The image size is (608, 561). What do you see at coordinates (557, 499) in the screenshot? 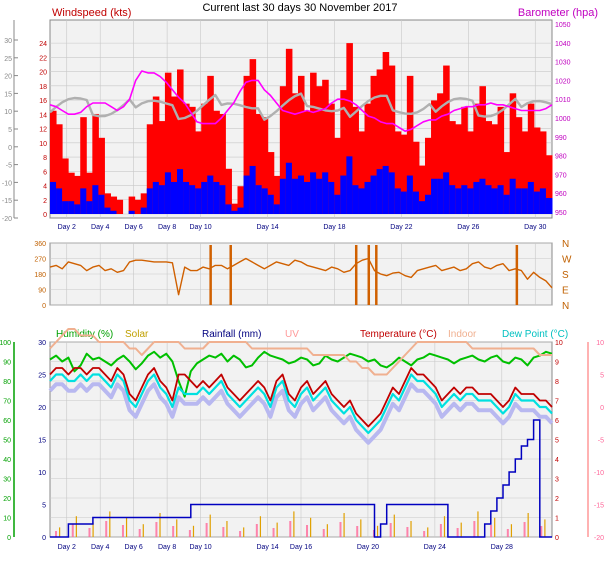
I see `temp-tick-label: 2` at bounding box center [557, 499].